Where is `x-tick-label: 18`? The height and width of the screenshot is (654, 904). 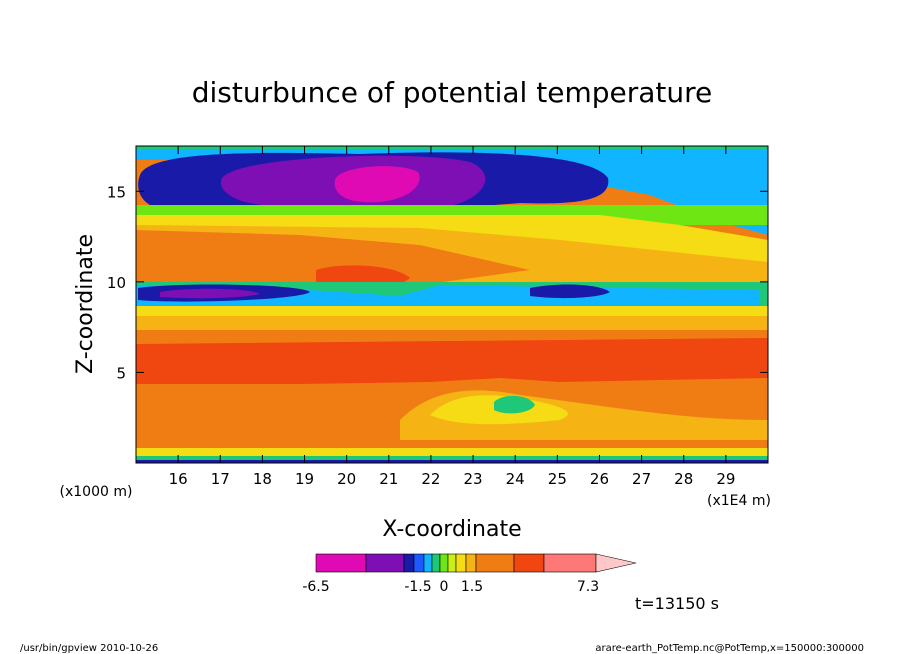
x-tick-label: 18 is located at coordinates (262, 479).